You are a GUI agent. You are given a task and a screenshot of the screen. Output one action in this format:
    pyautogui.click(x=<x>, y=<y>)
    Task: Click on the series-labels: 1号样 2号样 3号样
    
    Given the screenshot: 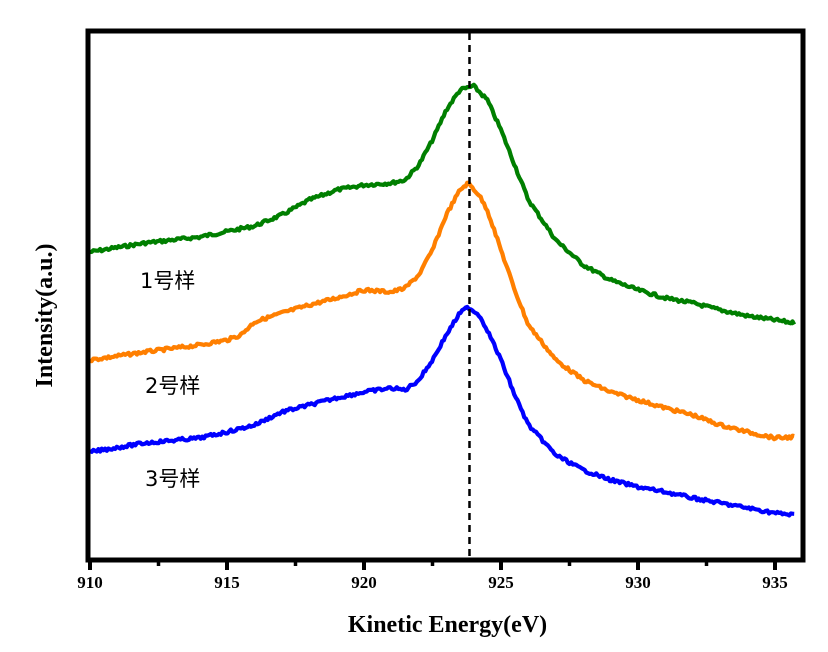 What is the action you would take?
    pyautogui.click(x=170, y=380)
    